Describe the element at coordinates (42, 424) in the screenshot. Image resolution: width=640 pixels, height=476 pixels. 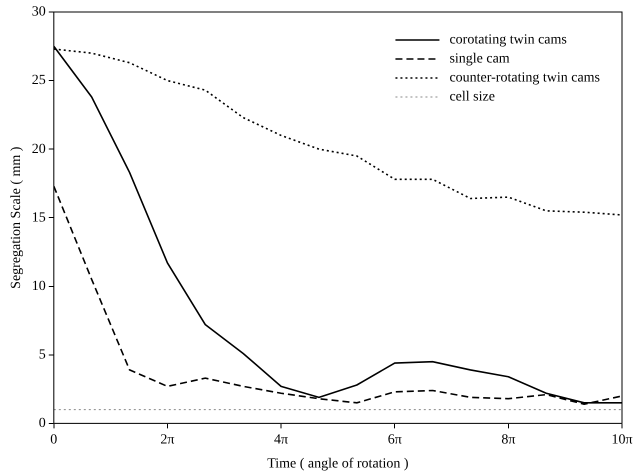
I see `y-tick-label: 0` at that location.